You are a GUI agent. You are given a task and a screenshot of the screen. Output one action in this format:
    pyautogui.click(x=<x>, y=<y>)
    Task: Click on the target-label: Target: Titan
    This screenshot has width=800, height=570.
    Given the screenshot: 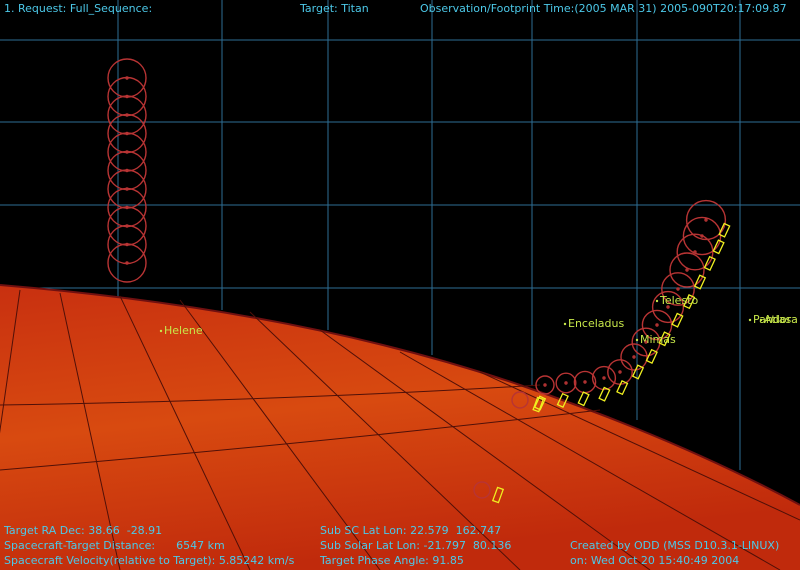 What is the action you would take?
    pyautogui.click(x=334, y=8)
    